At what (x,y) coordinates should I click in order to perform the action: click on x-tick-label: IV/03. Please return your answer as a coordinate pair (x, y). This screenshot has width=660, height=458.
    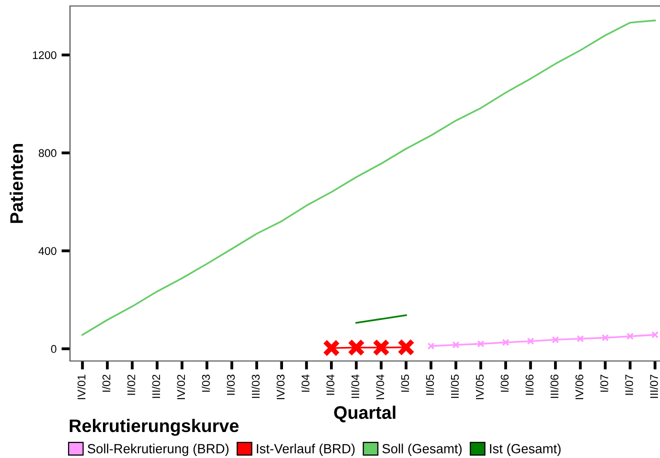
    Looking at the image, I should click on (280, 387).